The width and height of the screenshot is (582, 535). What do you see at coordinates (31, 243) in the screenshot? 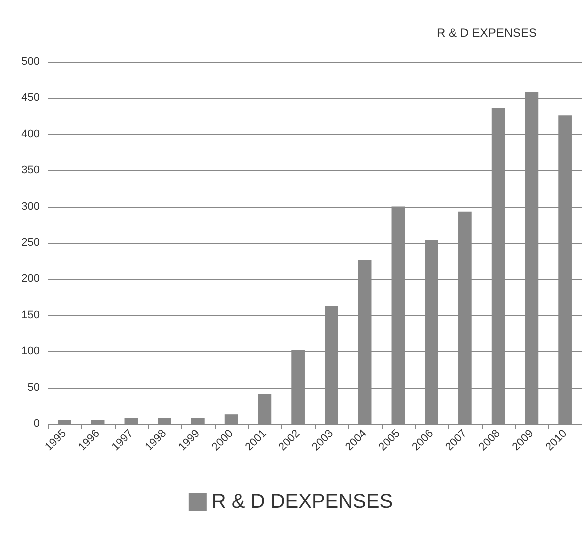
I see `y-tick-label: 250` at bounding box center [31, 243].